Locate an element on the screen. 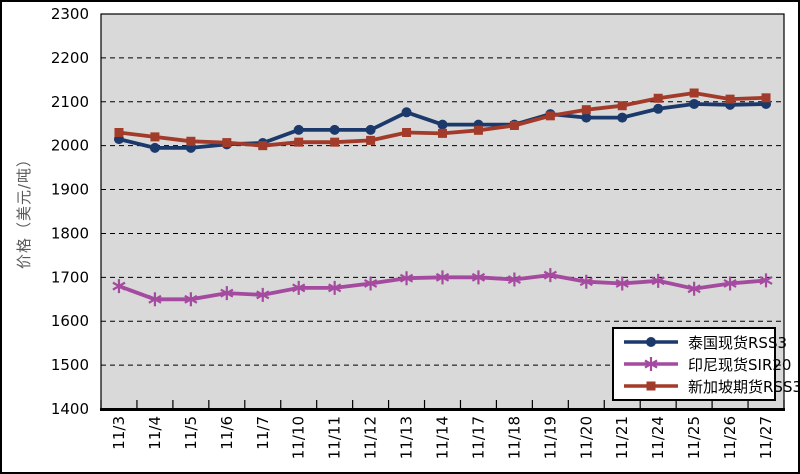 This screenshot has height=474, width=800. x-tick-label: 11/26 is located at coordinates (730, 437).